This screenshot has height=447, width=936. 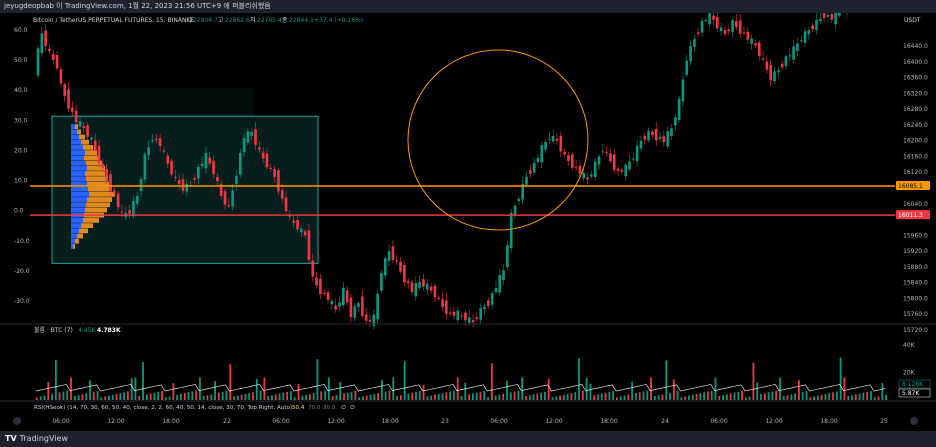 What do you see at coordinates (915, 298) in the screenshot?
I see `right-axis-tick-16: 15800.0` at bounding box center [915, 298].